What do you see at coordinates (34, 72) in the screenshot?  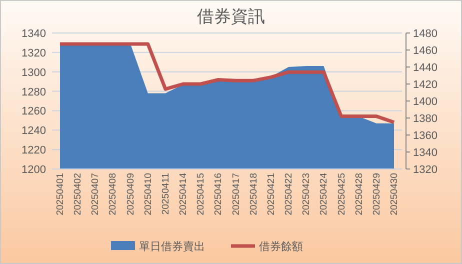 I see `y-tick-label: 1300` at bounding box center [34, 72].